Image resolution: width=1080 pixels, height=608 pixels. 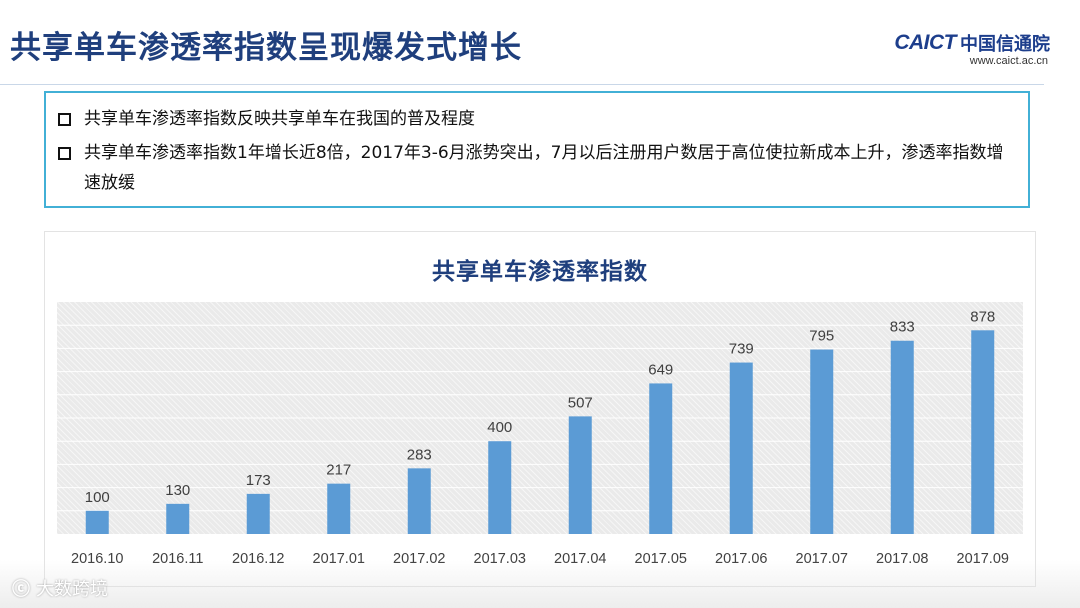 I want to click on chart-title: 共享单车渗透率指数, so click(x=540, y=272).